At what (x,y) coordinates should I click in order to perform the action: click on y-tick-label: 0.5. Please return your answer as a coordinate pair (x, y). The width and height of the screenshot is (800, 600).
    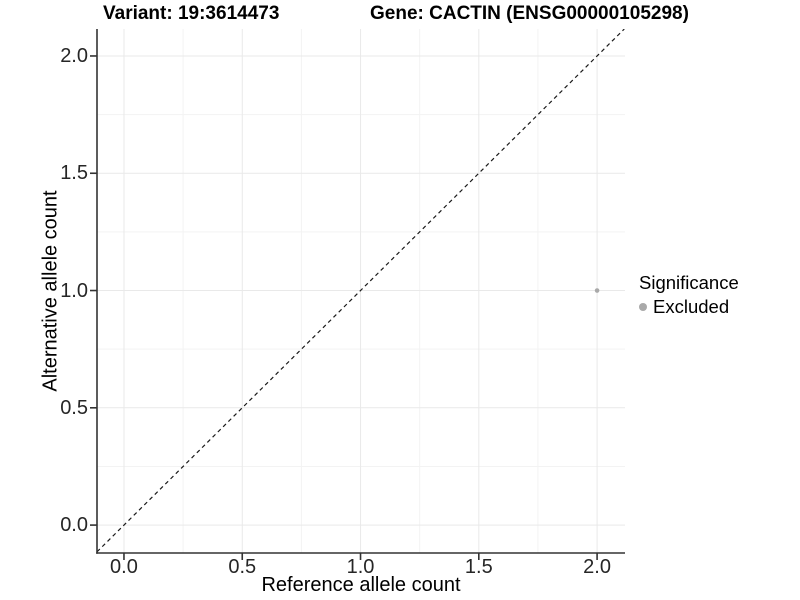
    Looking at the image, I should click on (74, 407).